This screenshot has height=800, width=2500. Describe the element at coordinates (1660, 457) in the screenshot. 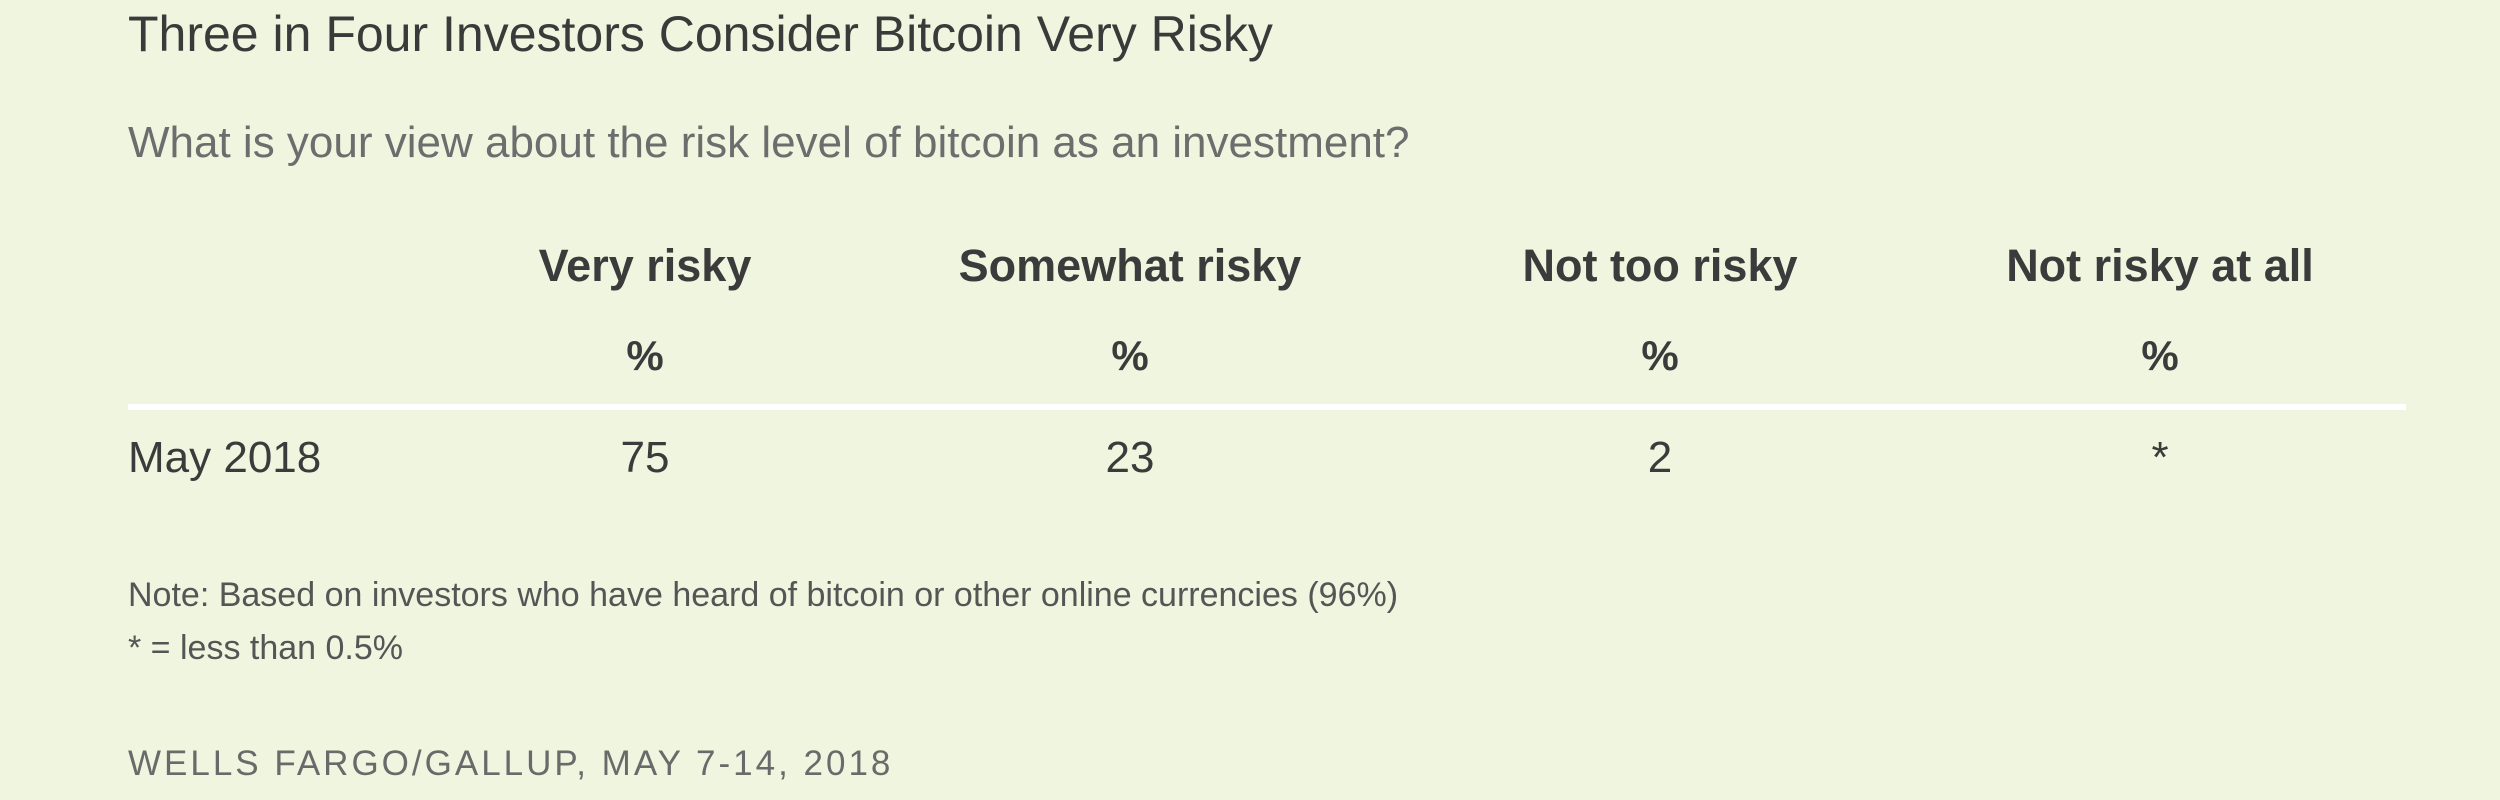

I see `cell-not-too-risky: 2` at that location.